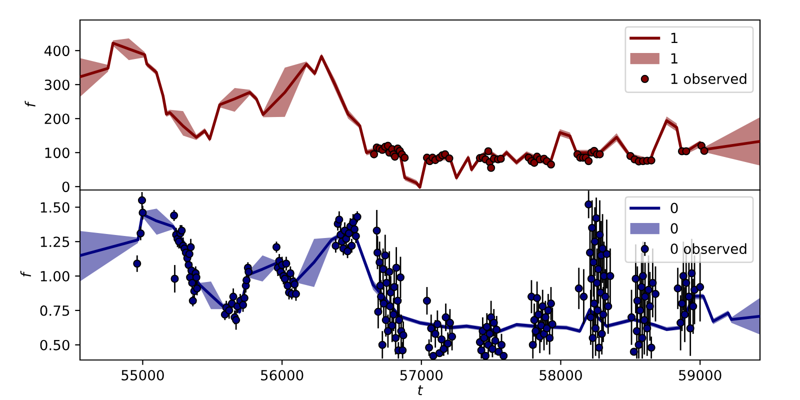 The height and width of the screenshot is (400, 800). I want to click on x-tick-label: 55000, so click(143, 375).